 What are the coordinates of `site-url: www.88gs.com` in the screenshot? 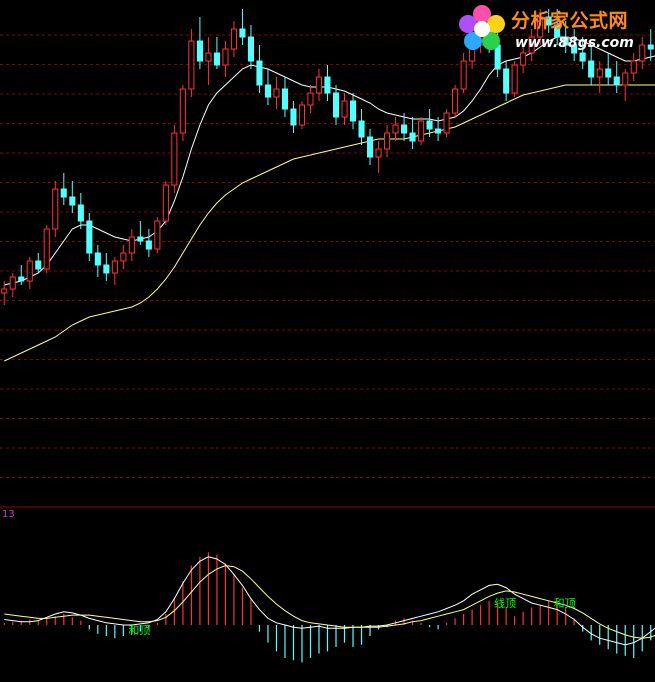 It's located at (574, 43).